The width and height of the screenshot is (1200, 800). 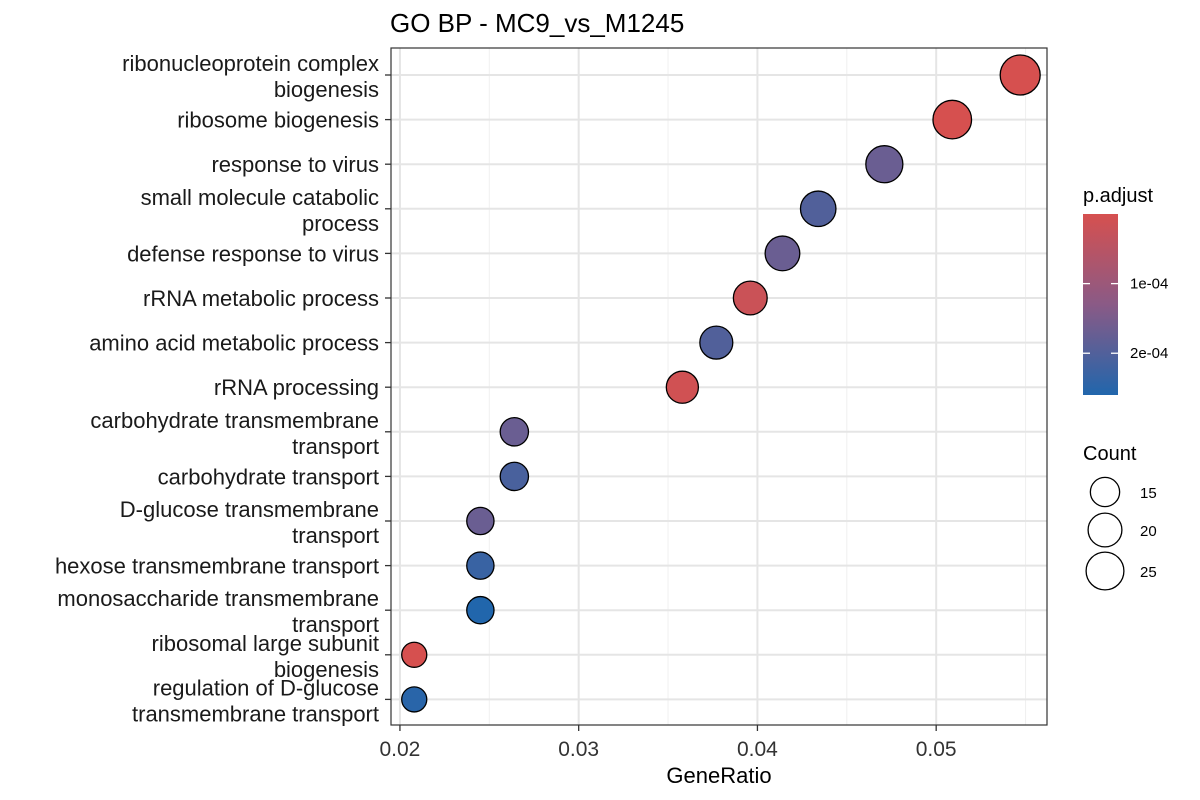 I want to click on y-tick-label-line: carbohydrate transport, so click(x=268, y=476).